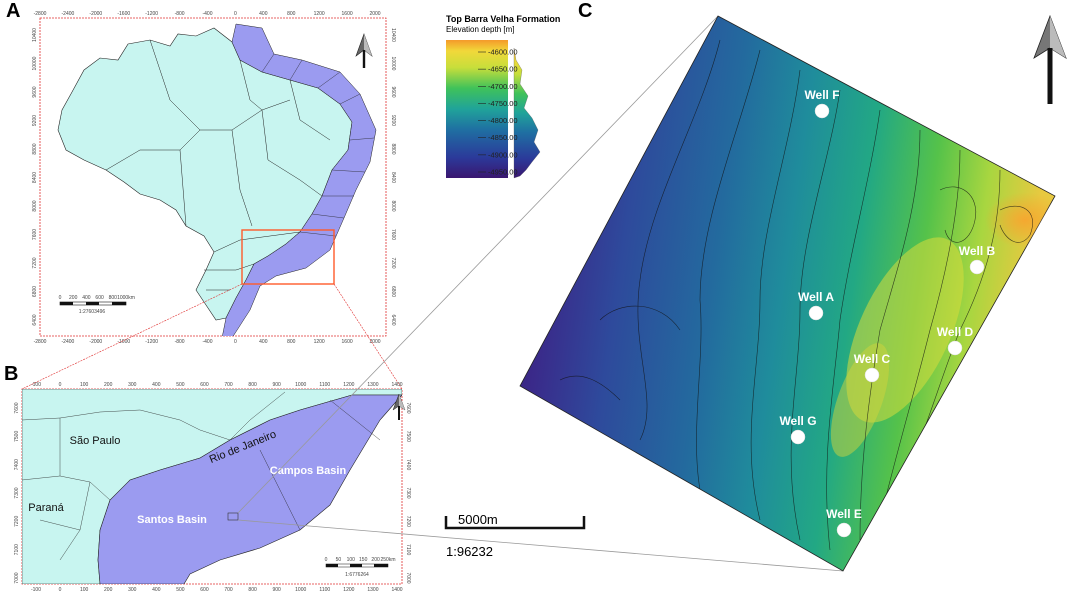 The image size is (1072, 593). Describe the element at coordinates (35, 291) in the screenshot. I see `tick-label-a-left: 6800` at that location.